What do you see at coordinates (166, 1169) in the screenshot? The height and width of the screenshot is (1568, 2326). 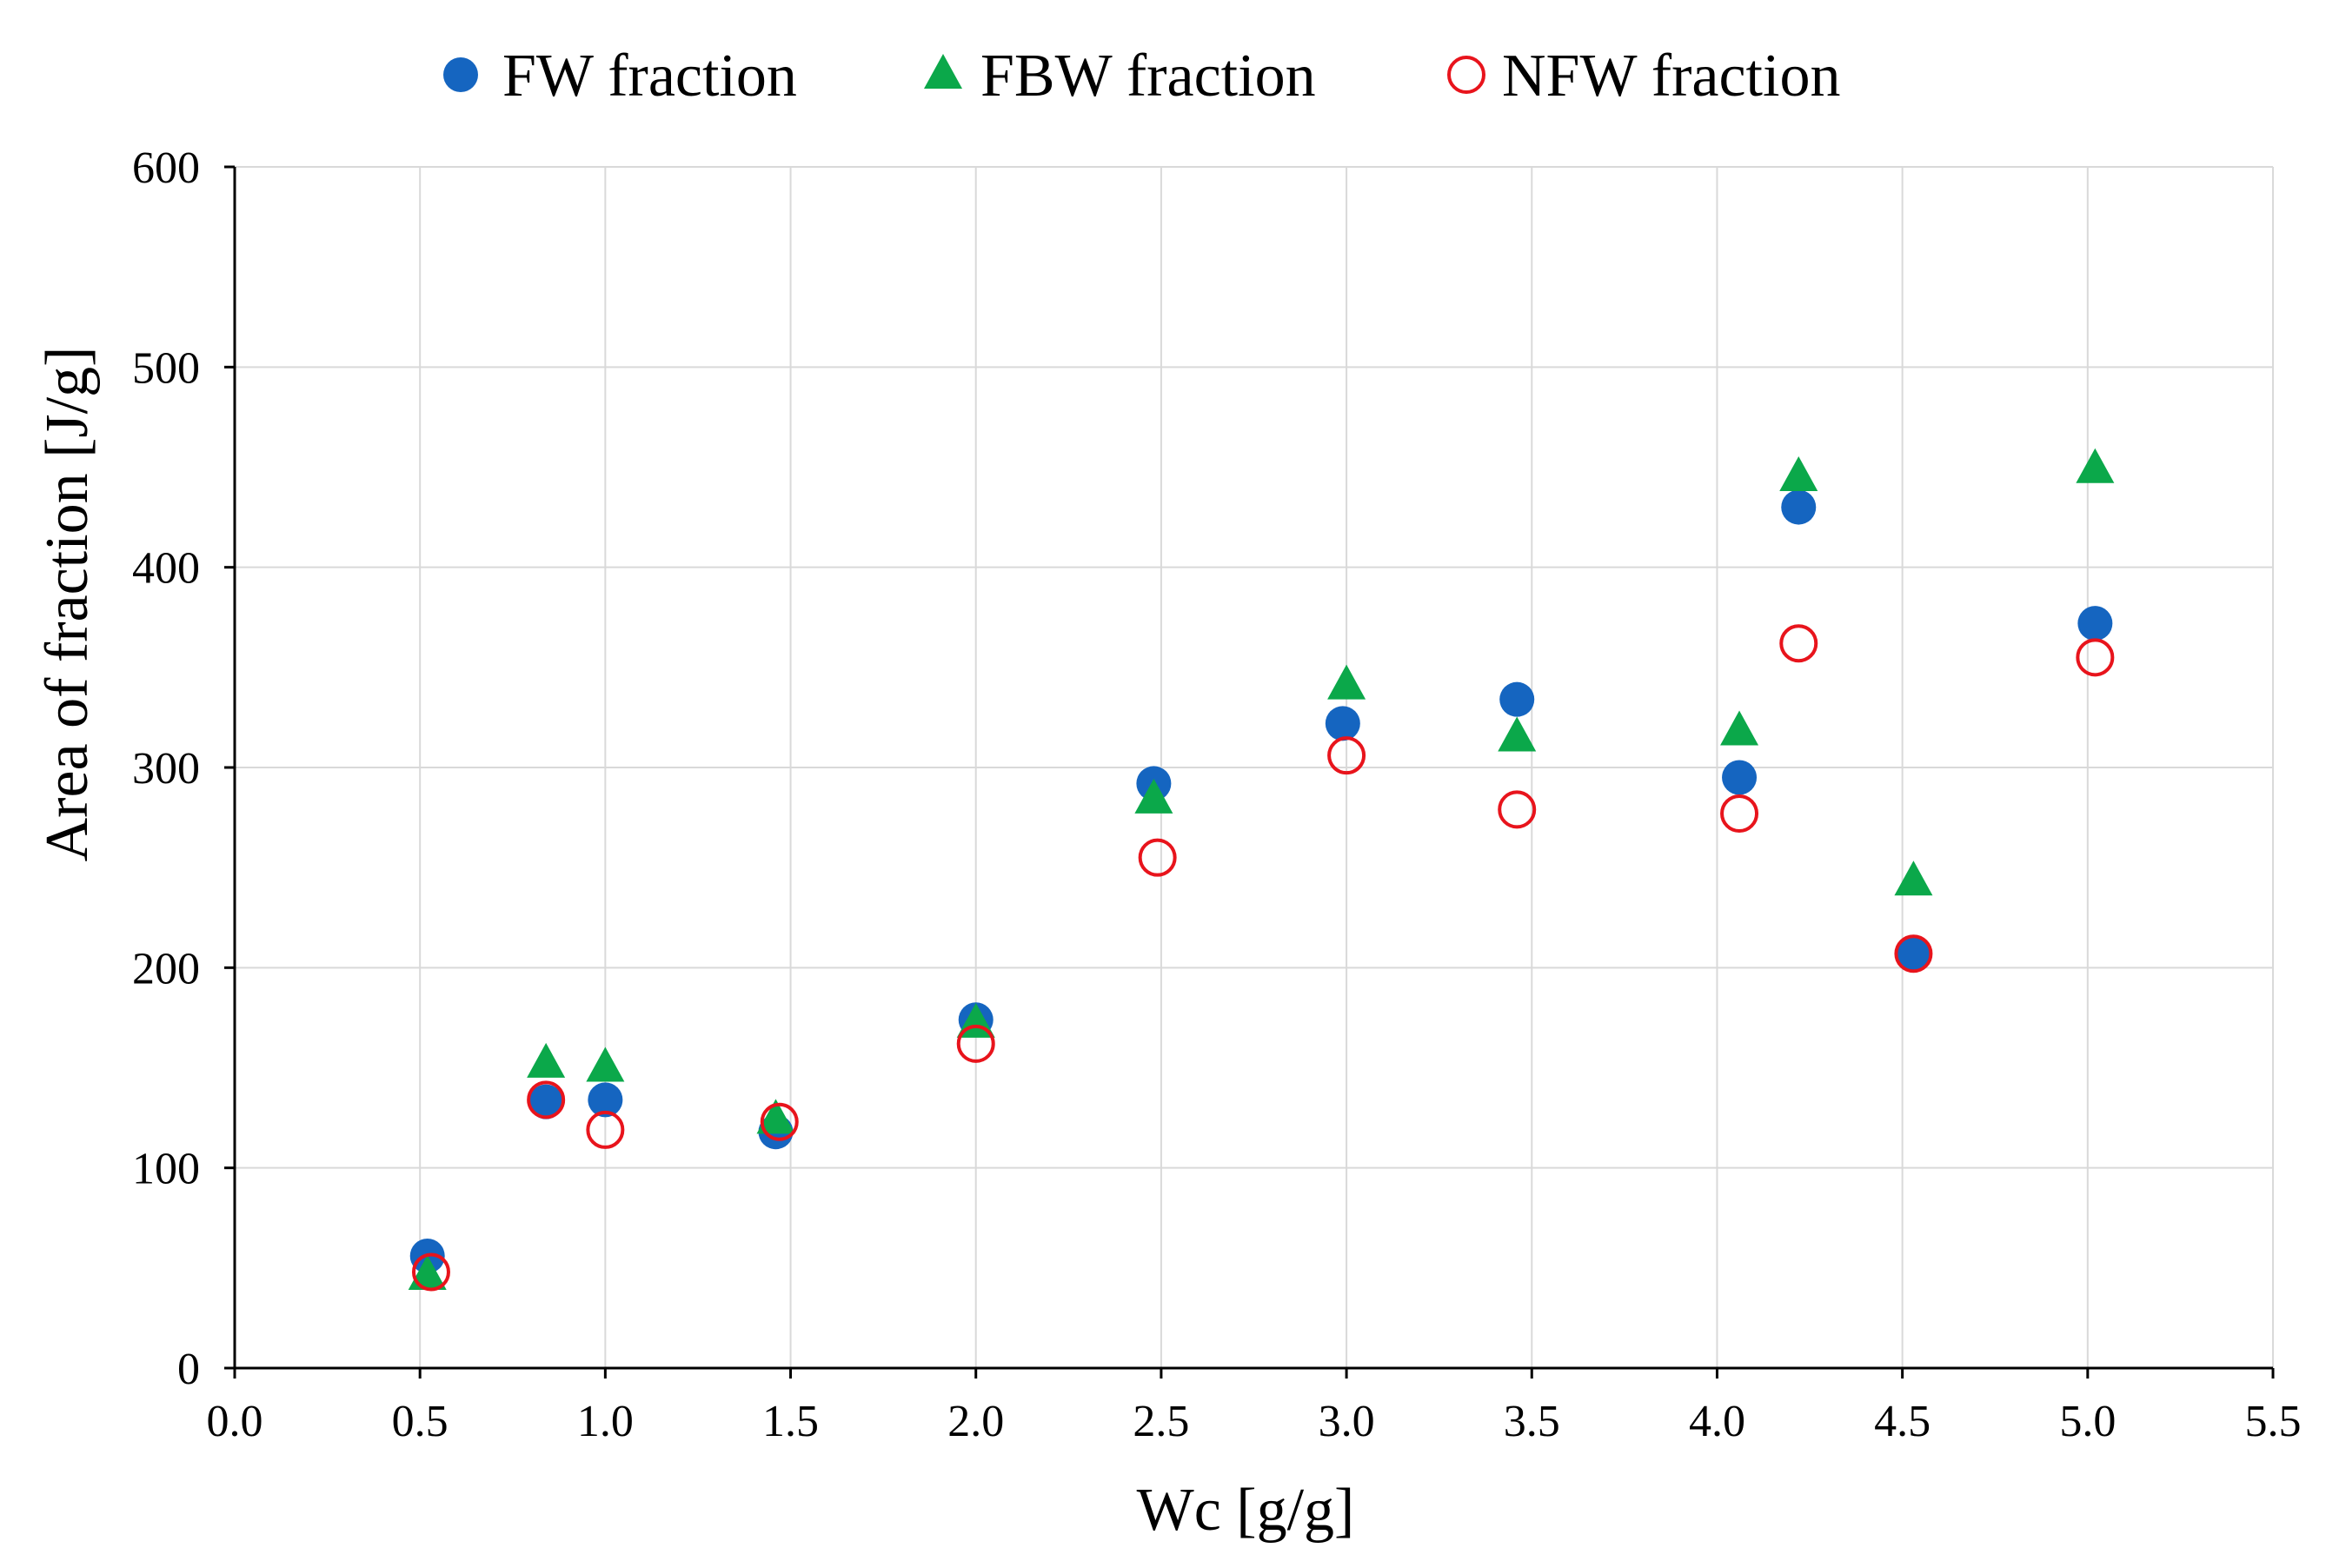 I see `y-tick-label: 100` at bounding box center [166, 1169].